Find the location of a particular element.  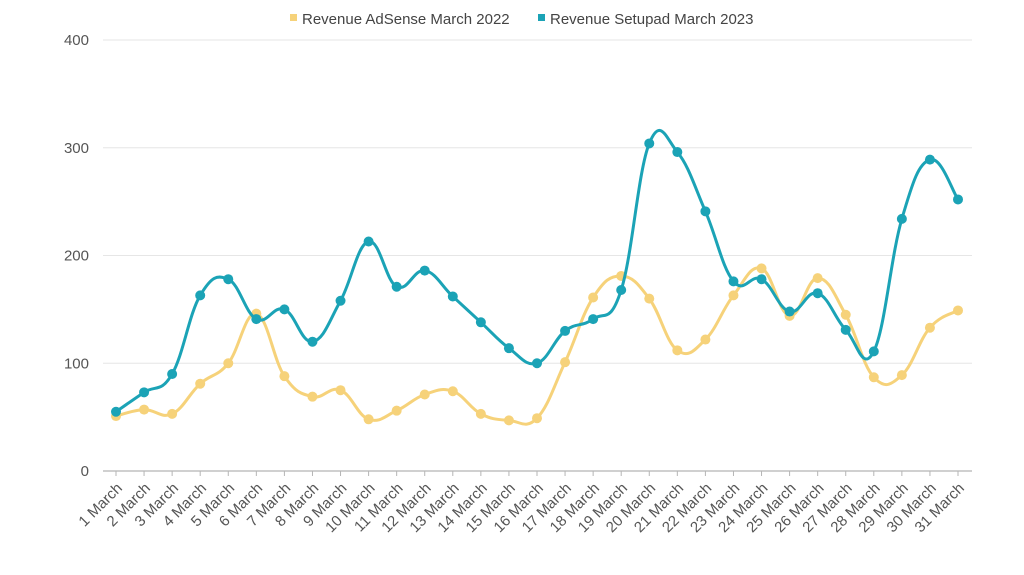

y-tick-label: 400 is located at coordinates (76, 40).